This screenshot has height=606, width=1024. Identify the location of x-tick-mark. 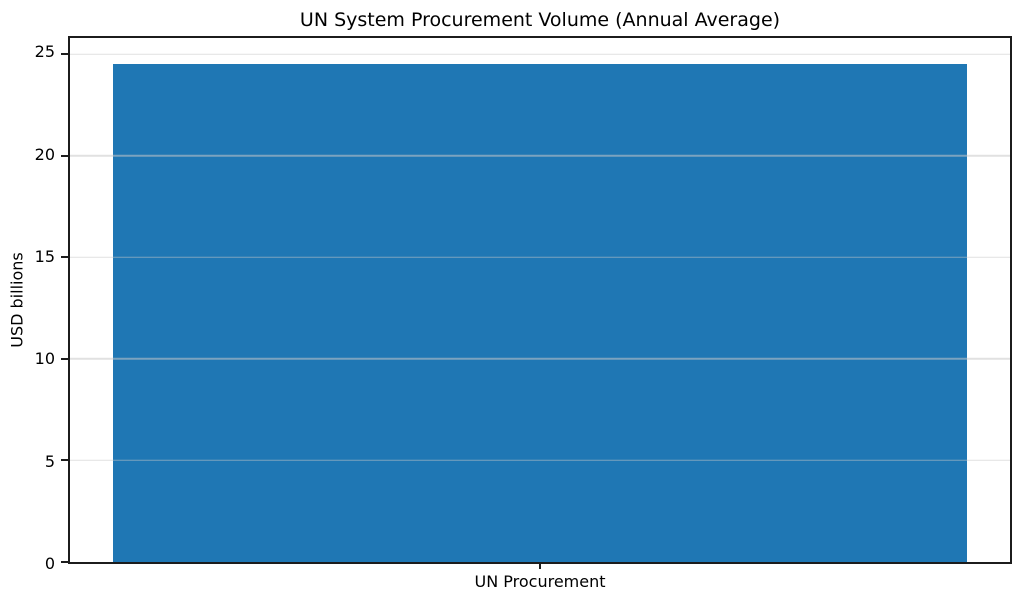
(540, 565).